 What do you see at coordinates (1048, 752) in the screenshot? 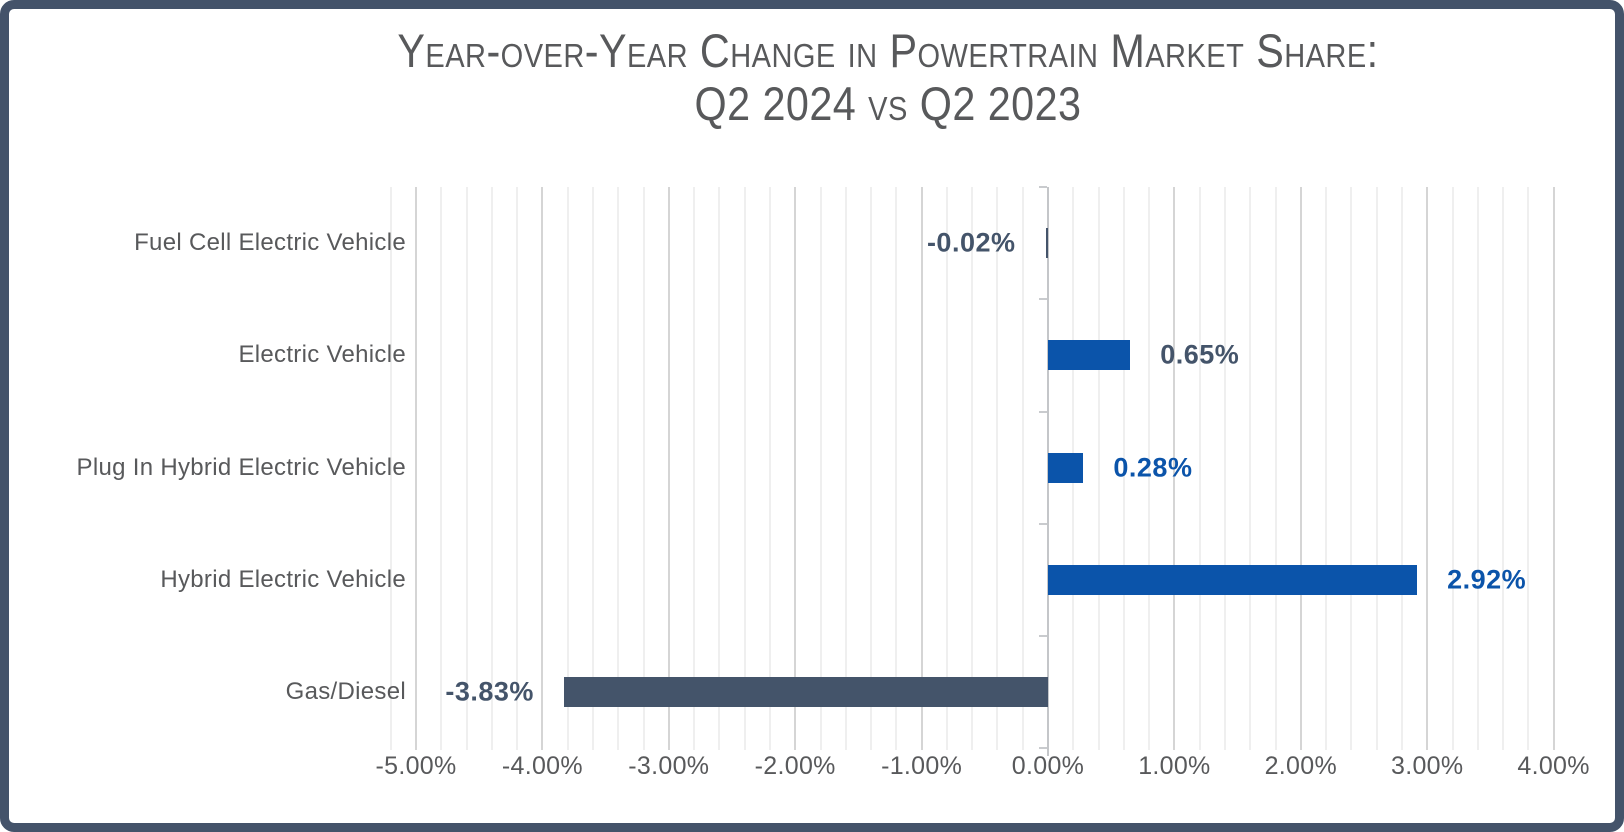
I see `zero-axis-tick` at bounding box center [1048, 752].